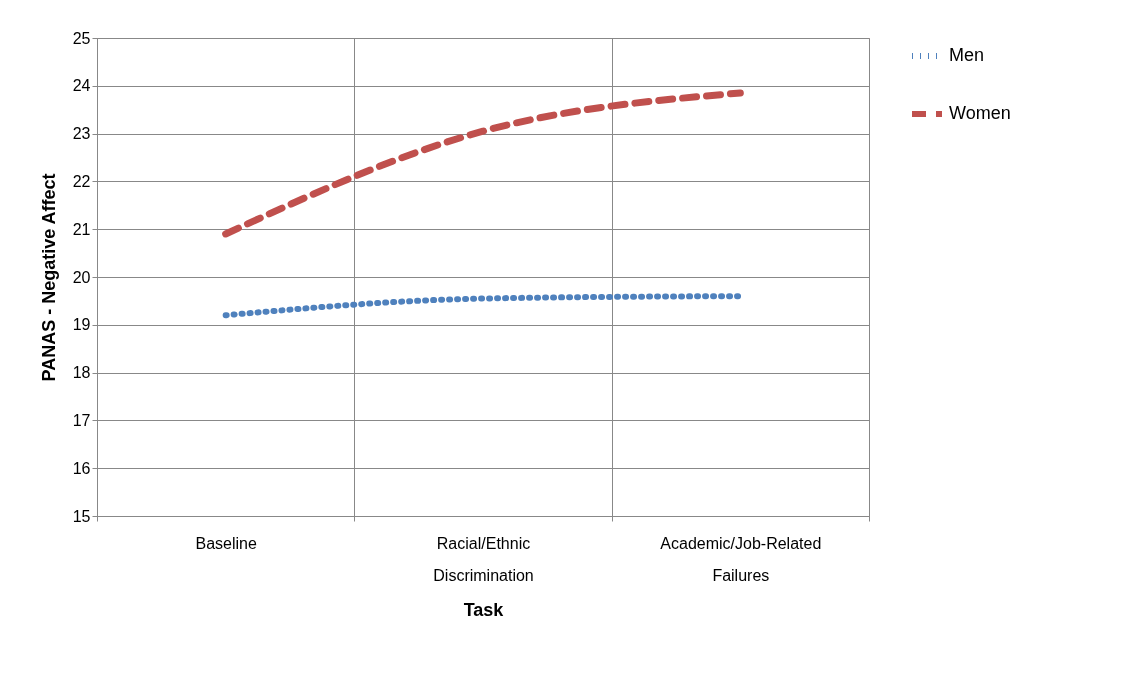 The height and width of the screenshot is (673, 1145). I want to click on legend-label: Men, so click(967, 55).